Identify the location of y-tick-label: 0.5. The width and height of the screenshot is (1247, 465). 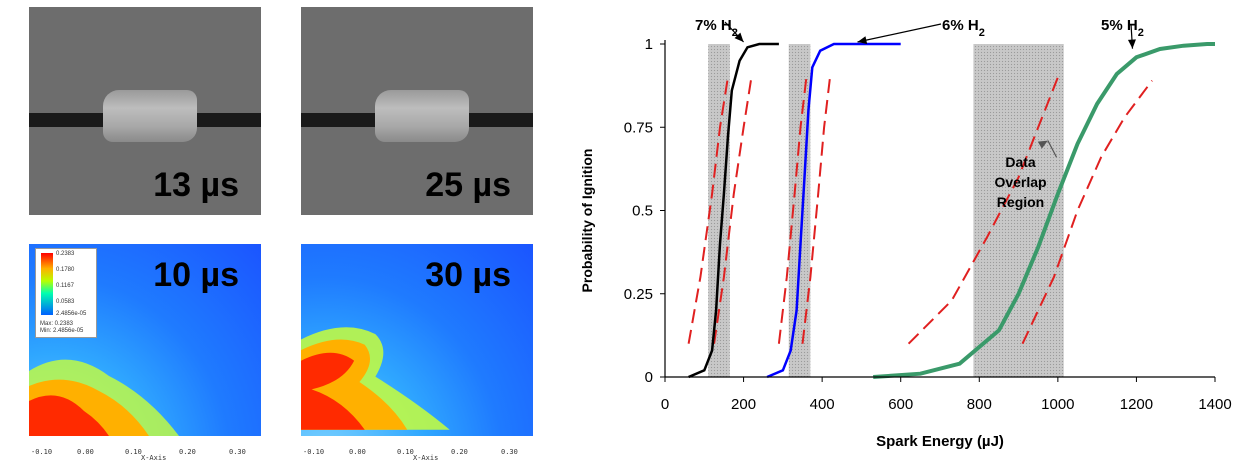
(642, 211).